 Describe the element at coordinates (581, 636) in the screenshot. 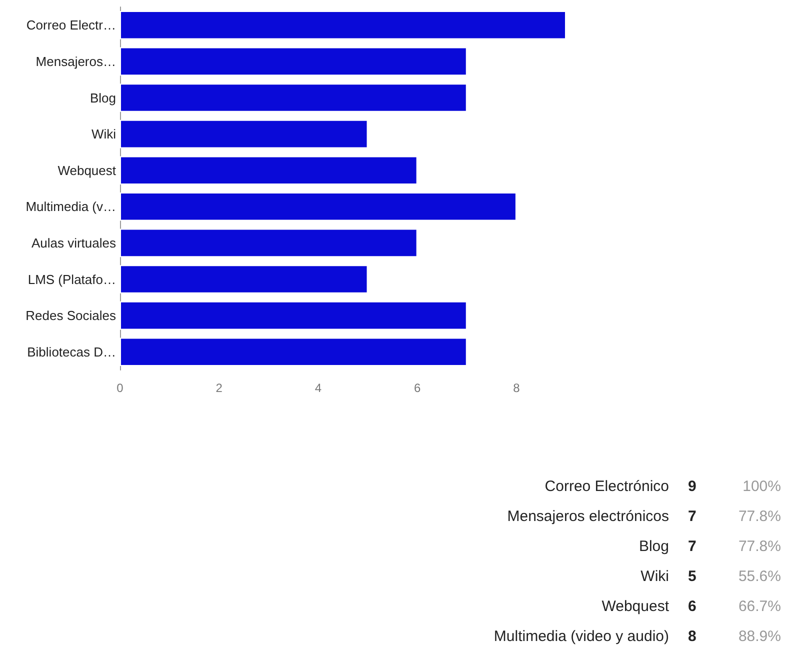

I see `category-label: Multimedia (video y audio)` at that location.